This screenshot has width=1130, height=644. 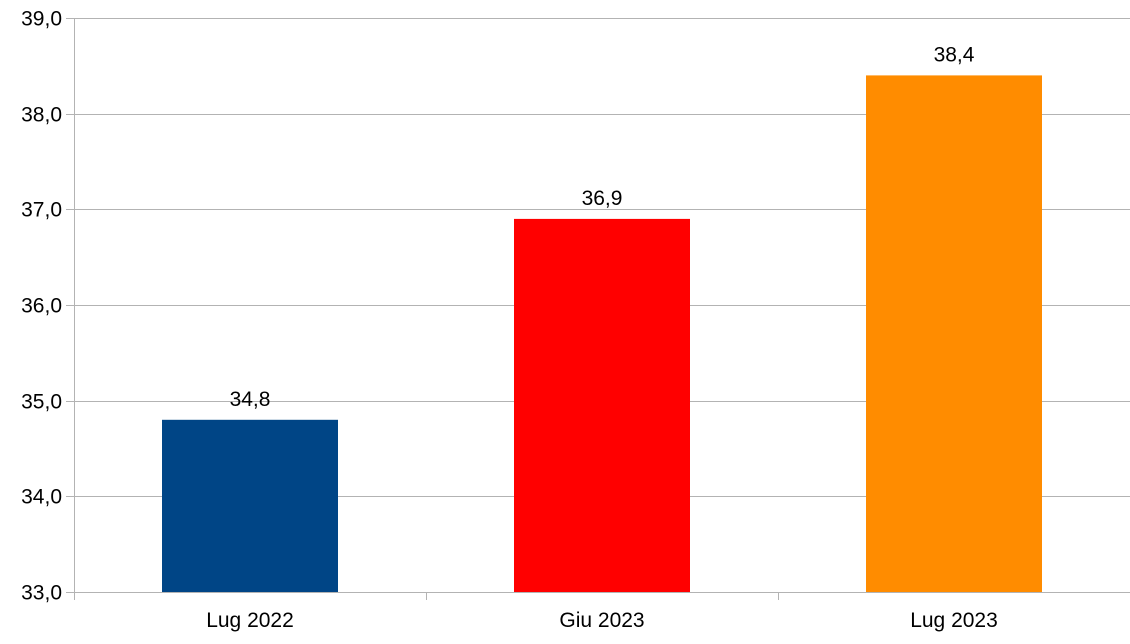 What do you see at coordinates (250, 399) in the screenshot?
I see `bar-value-label: 34,8` at bounding box center [250, 399].